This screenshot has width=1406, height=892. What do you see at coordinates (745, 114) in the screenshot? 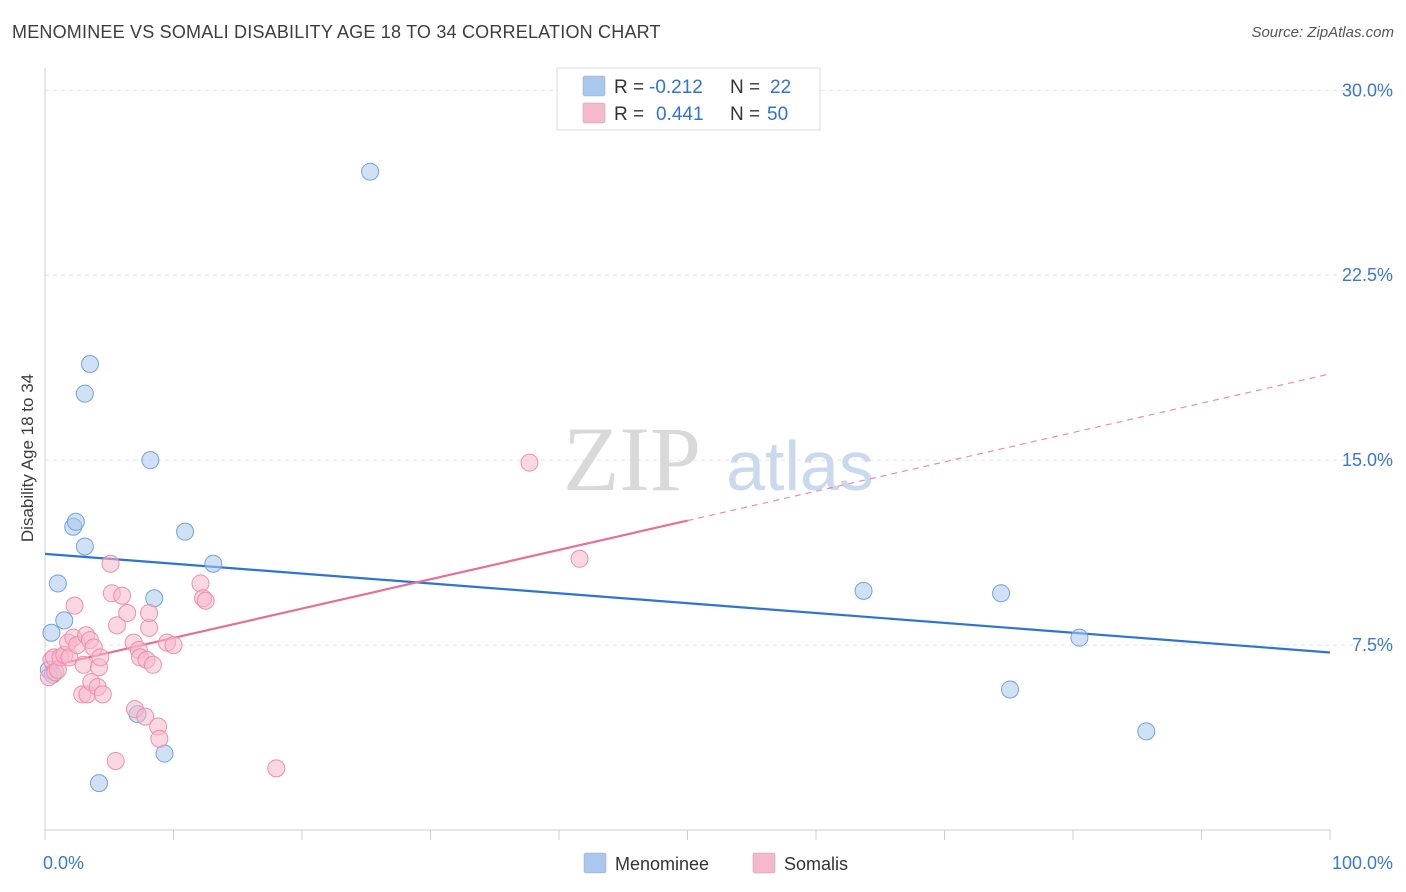
I see `legend-n-label-2: N =` at bounding box center [745, 114].